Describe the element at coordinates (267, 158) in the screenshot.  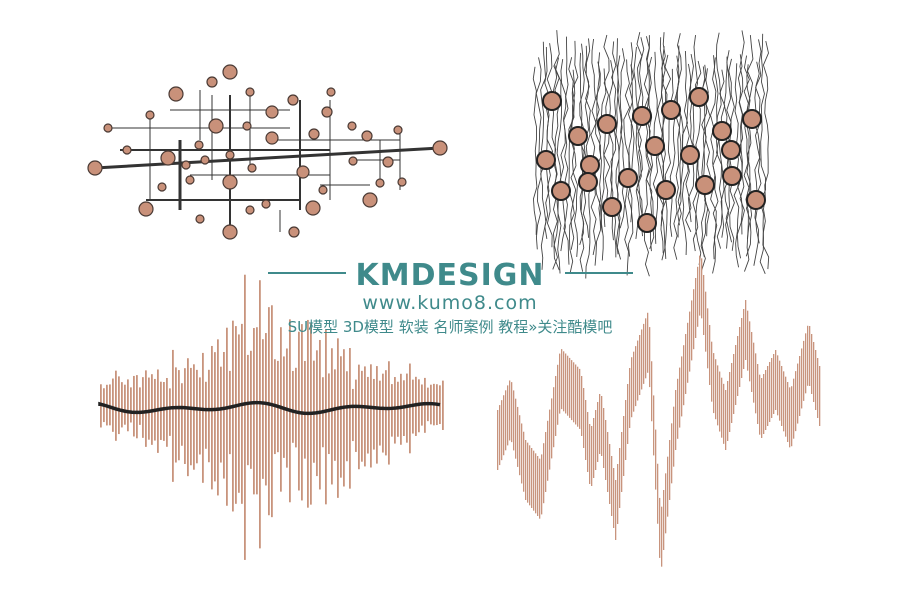
I see `circuit-line` at that location.